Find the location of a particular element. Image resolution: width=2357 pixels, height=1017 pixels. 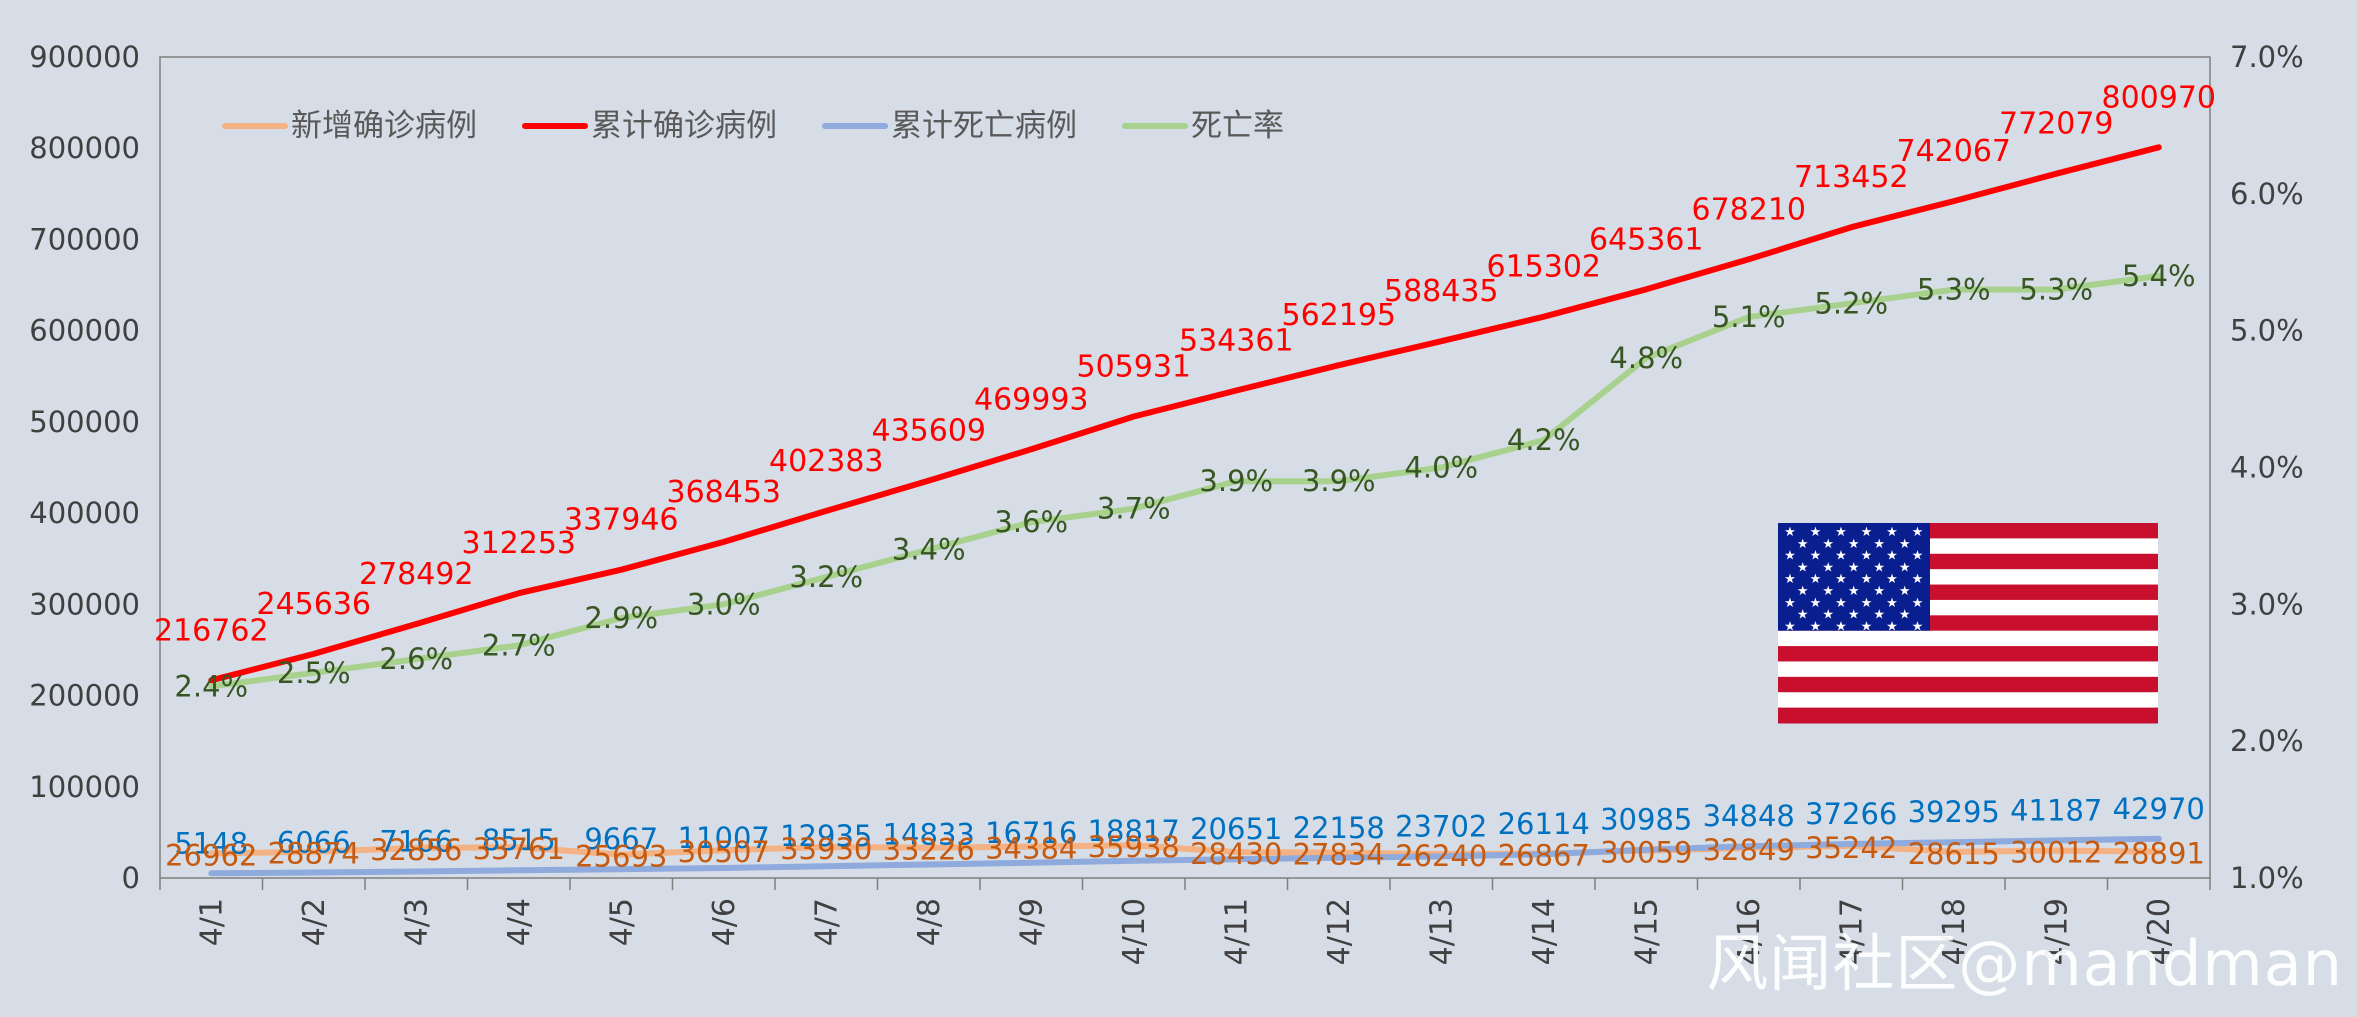

data-label: 33761 is located at coordinates (519, 849).